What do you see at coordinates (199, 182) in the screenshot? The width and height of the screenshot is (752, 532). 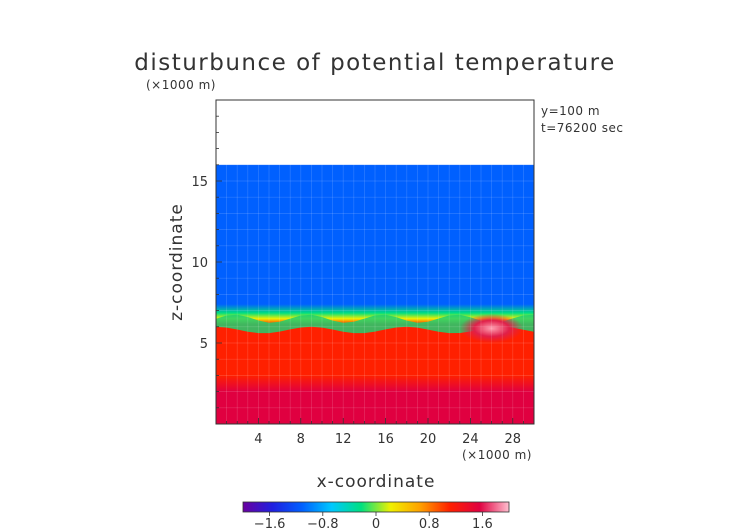 I see `y-tick-label: 15` at bounding box center [199, 182].